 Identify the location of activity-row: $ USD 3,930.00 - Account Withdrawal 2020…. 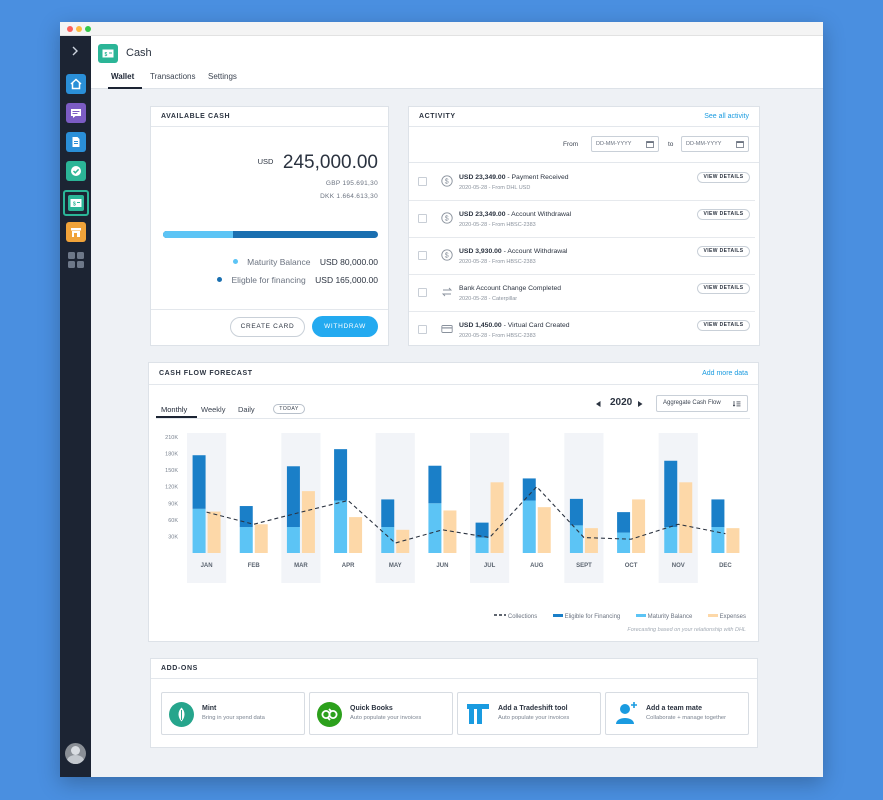
(582, 256).